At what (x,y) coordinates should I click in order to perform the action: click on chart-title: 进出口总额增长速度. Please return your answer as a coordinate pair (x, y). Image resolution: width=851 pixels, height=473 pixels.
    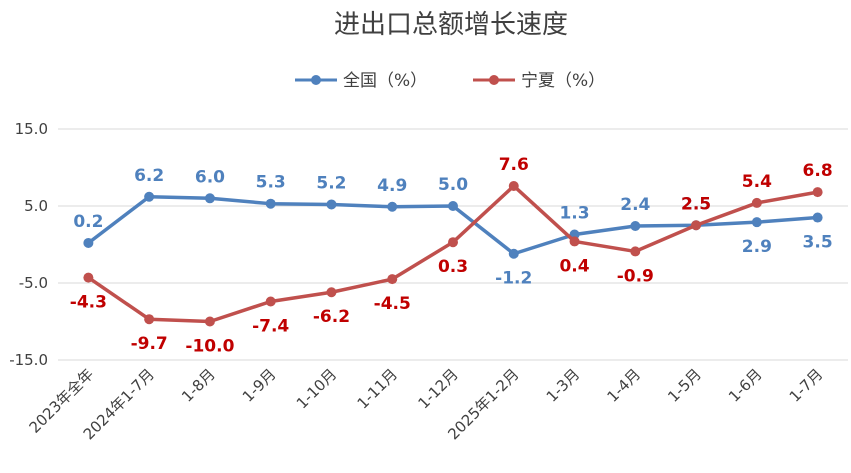
    Looking at the image, I should click on (451, 25).